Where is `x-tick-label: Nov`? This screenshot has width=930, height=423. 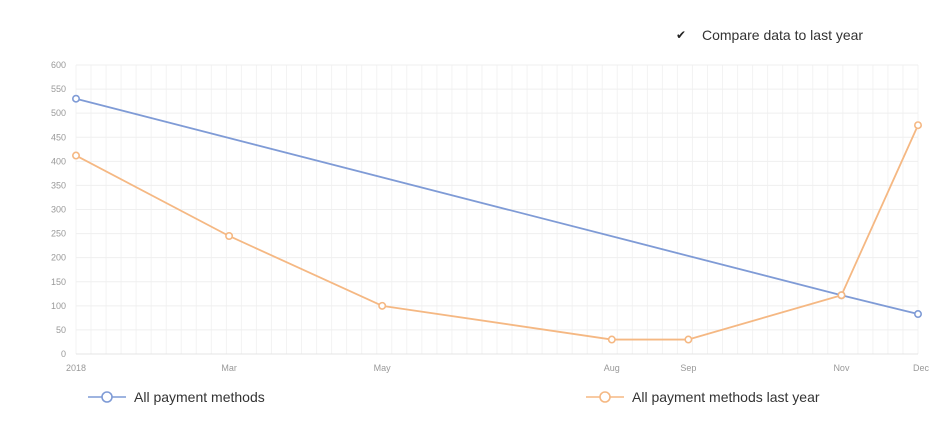 x-tick-label: Nov is located at coordinates (841, 368).